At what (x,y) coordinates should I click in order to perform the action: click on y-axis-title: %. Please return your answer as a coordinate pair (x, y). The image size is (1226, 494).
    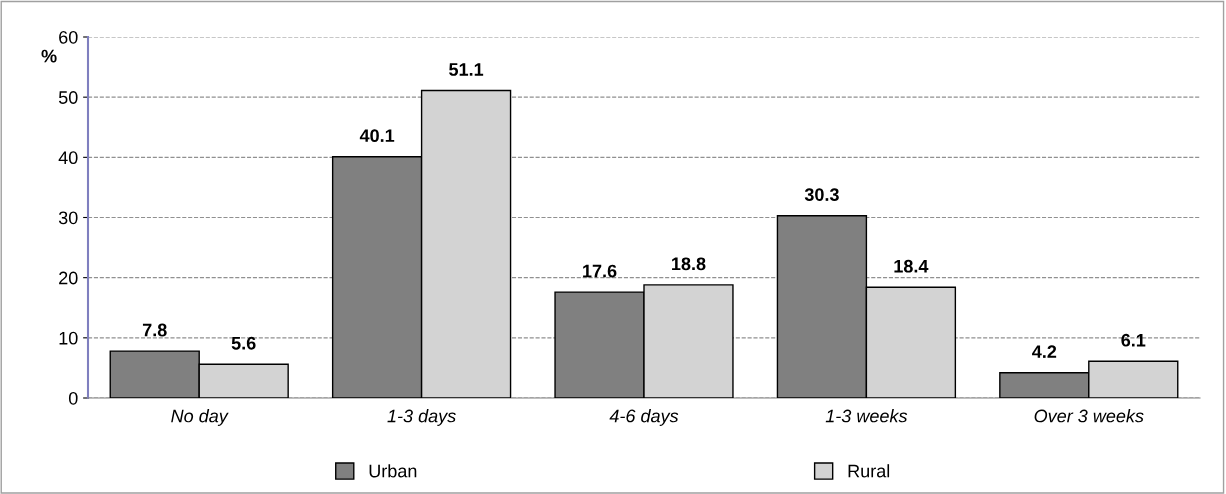
    Looking at the image, I should click on (49, 56).